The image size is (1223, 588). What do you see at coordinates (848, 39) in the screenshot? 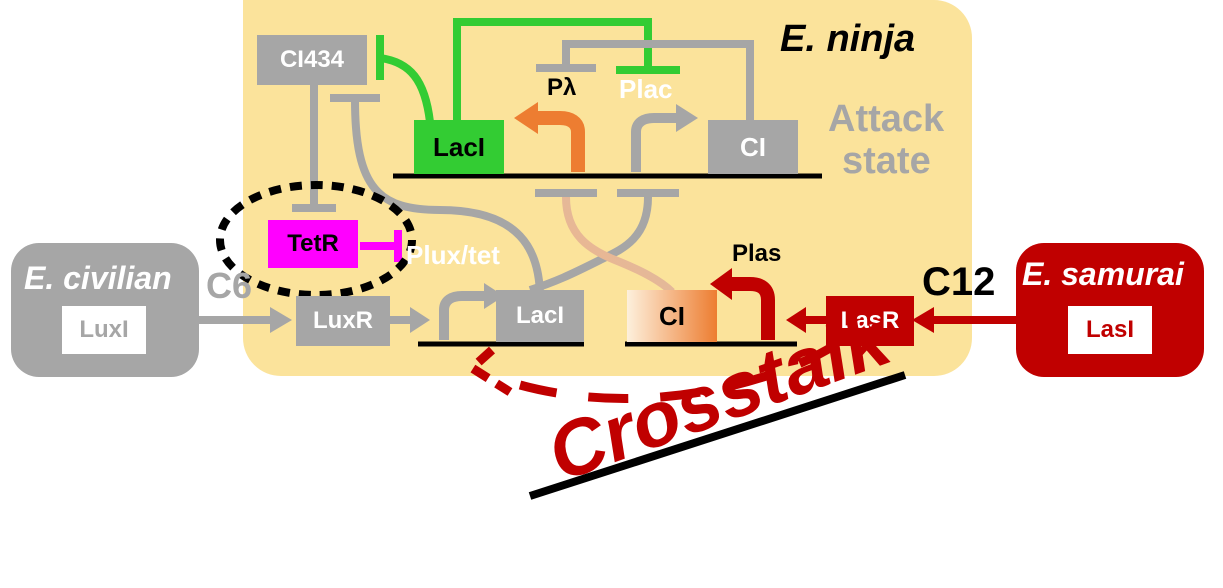
I see `ninja-title: E. ninja` at bounding box center [848, 39].